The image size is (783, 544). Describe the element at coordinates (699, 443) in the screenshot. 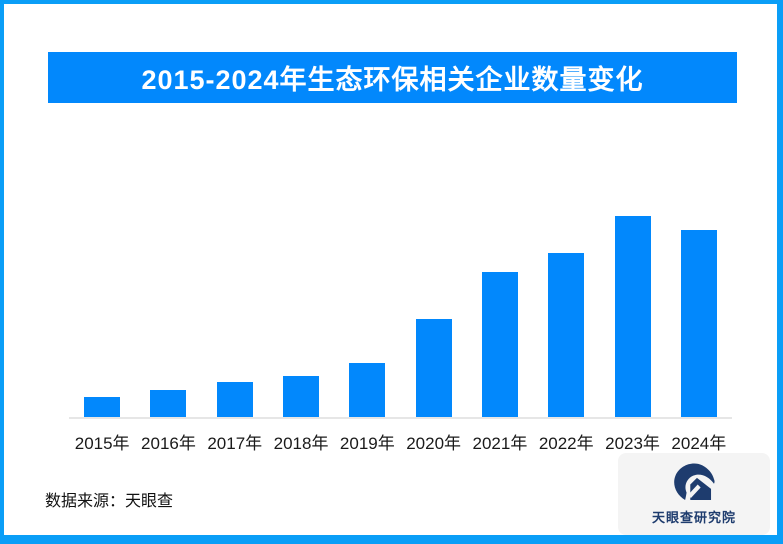

I see `x-axis-label: 2024年` at that location.